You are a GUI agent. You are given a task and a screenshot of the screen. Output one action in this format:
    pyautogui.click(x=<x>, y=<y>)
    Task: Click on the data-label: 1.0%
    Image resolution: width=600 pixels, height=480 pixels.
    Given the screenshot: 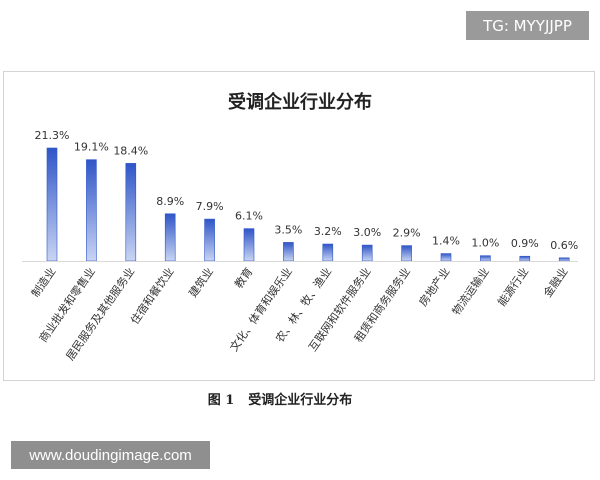 What is the action you would take?
    pyautogui.click(x=485, y=243)
    